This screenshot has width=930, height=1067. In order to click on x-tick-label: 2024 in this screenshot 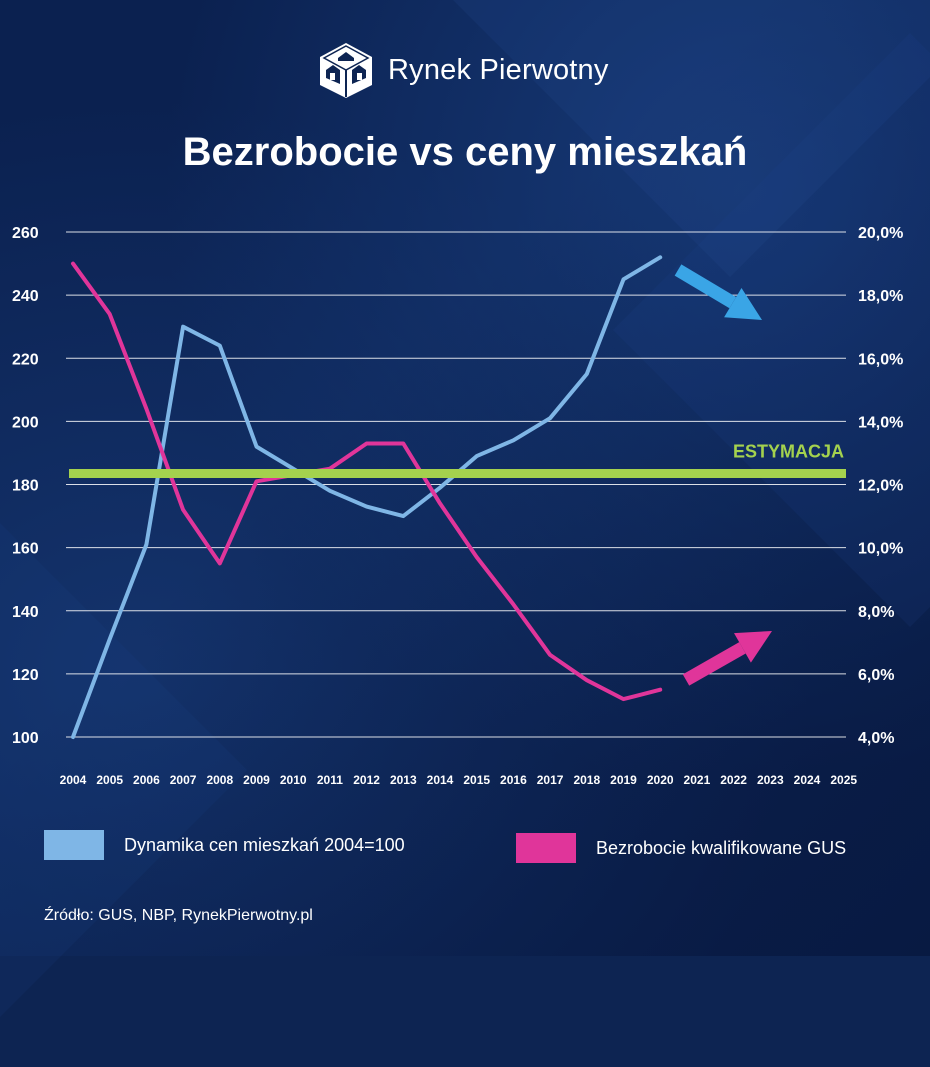, I will do `click(807, 780)`.